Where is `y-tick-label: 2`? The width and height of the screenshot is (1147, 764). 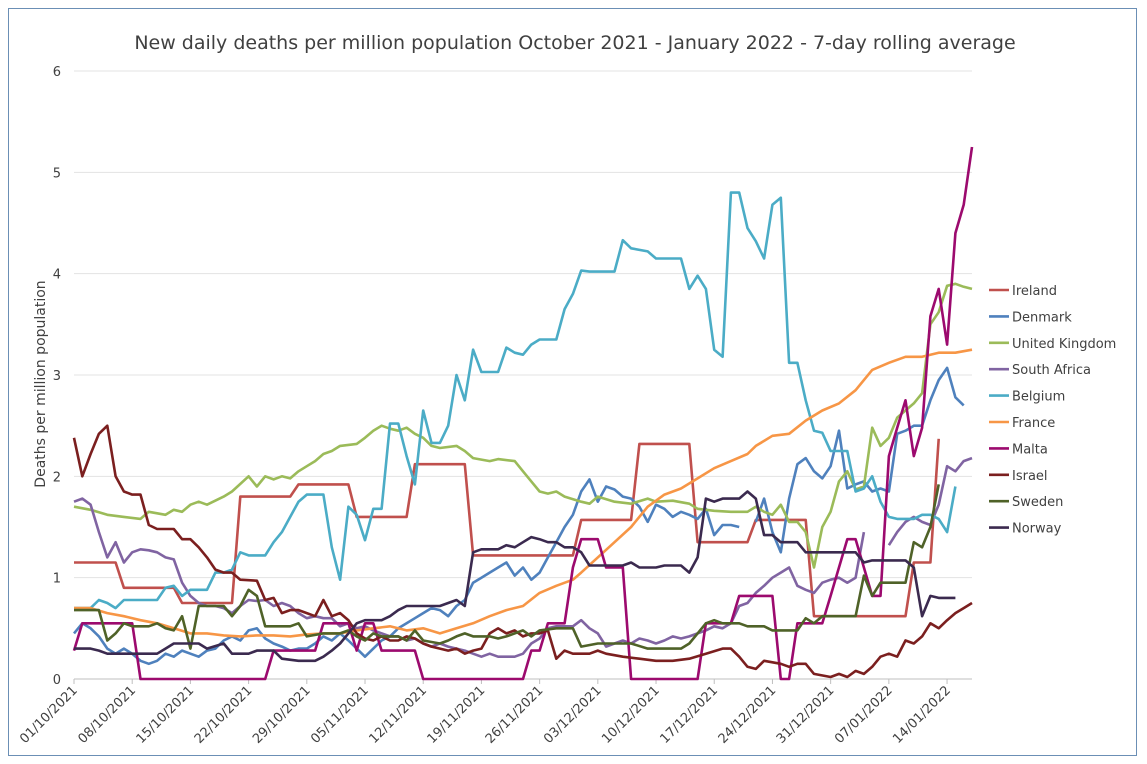
y-tick-label: 2 is located at coordinates (57, 477).